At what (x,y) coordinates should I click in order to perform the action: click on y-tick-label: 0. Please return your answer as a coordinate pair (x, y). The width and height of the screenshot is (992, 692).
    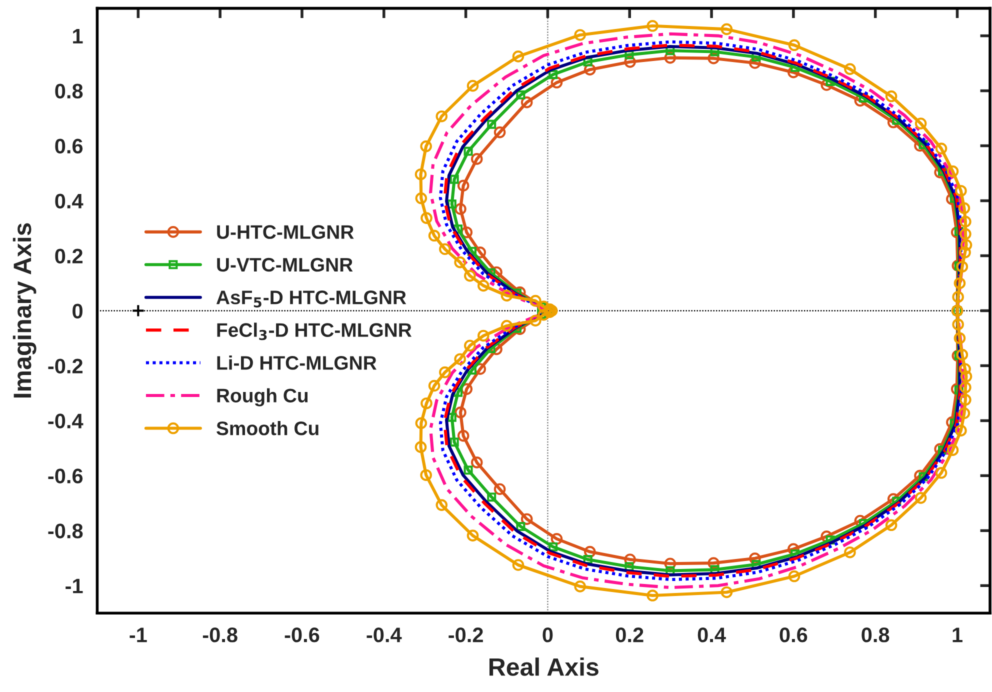
    Looking at the image, I should click on (77, 311).